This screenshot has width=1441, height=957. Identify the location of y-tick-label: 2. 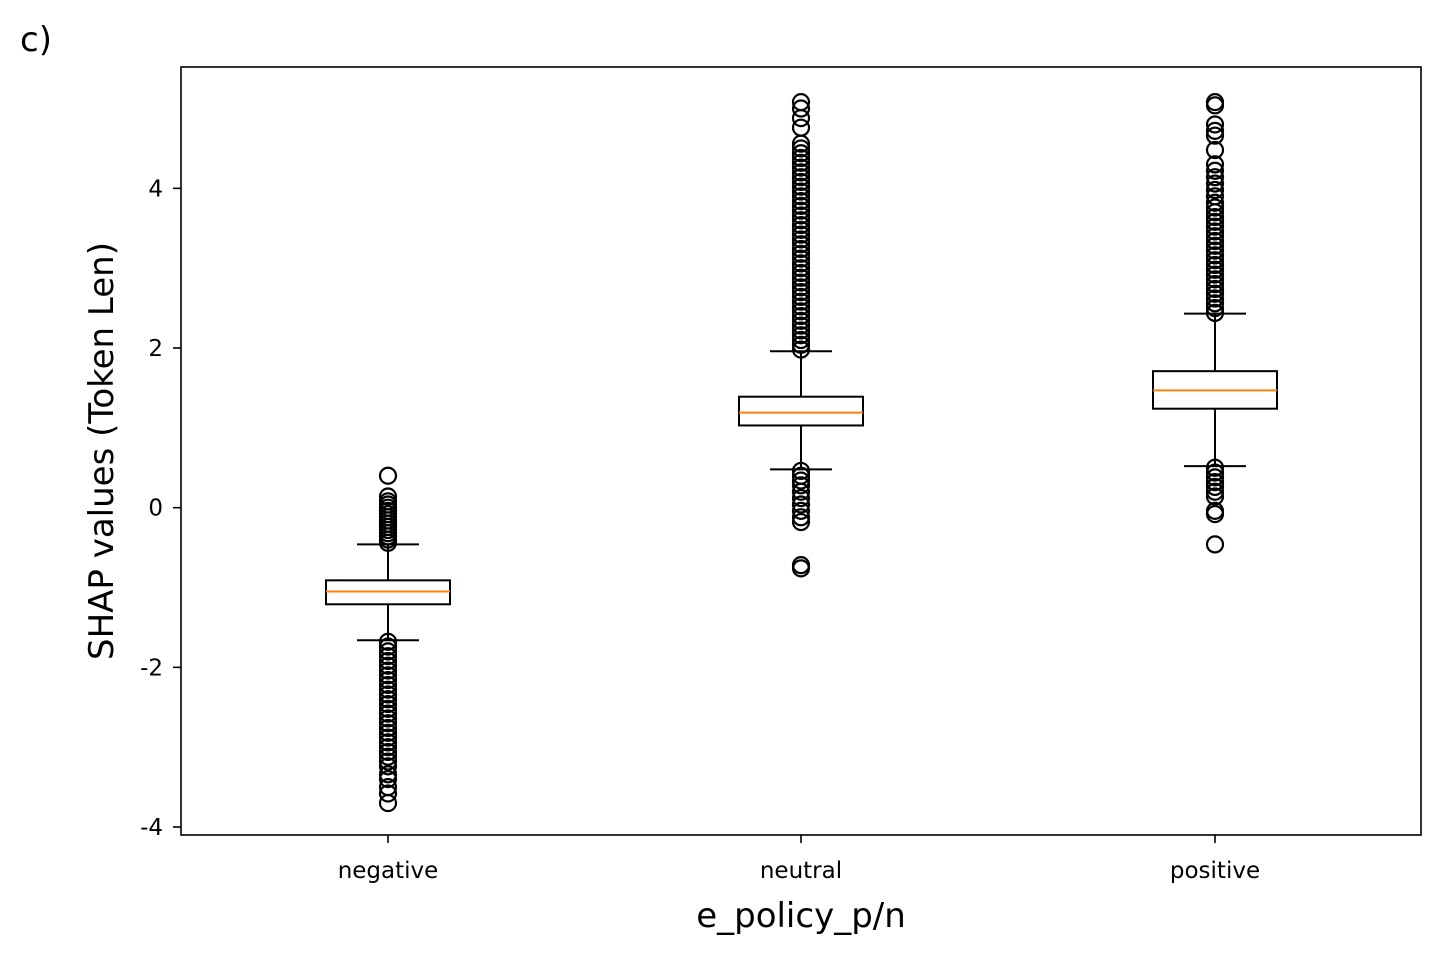
(155, 349).